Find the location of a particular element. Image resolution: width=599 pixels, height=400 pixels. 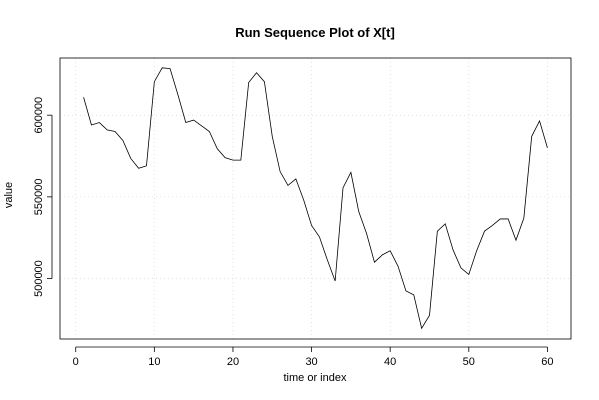

x-tick-label: 30 is located at coordinates (311, 362).